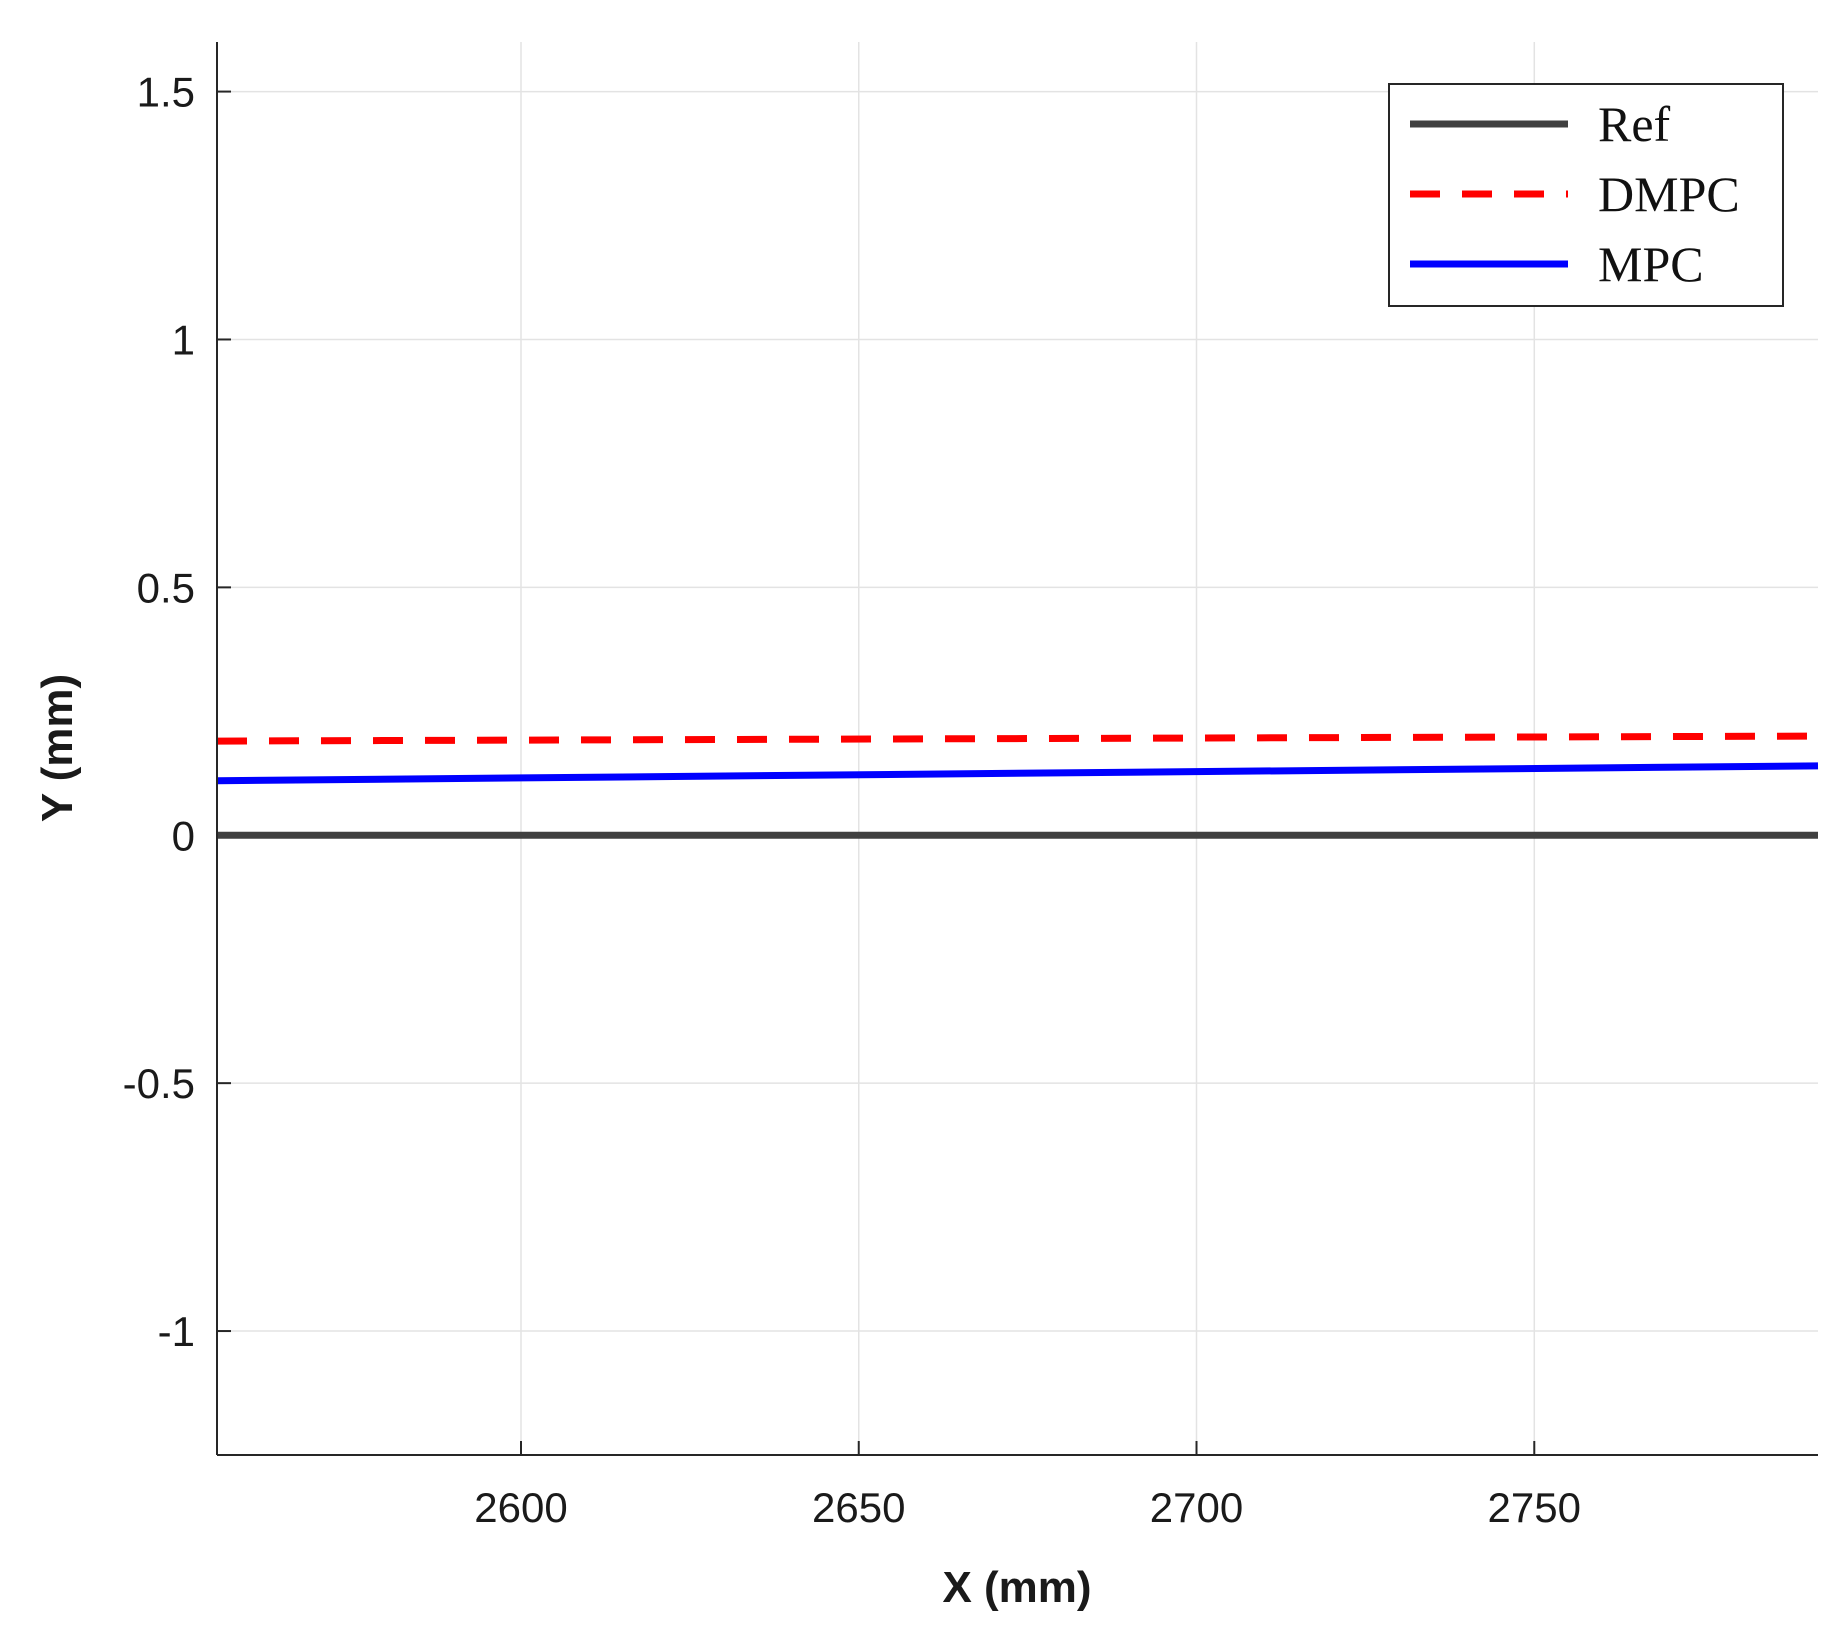  What do you see at coordinates (1651, 264) in the screenshot?
I see `legend-label-mpc: MPC` at bounding box center [1651, 264].